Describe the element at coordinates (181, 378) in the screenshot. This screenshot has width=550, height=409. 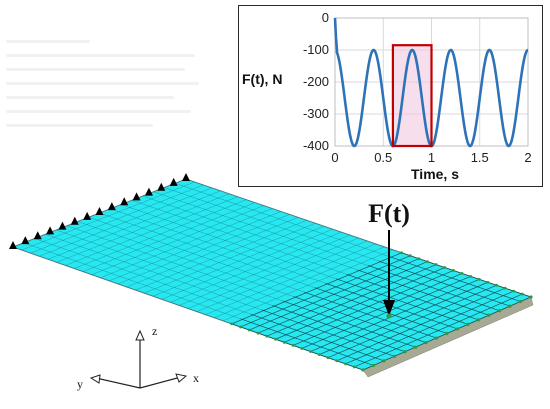
I see `x-arrow-icon` at that location.